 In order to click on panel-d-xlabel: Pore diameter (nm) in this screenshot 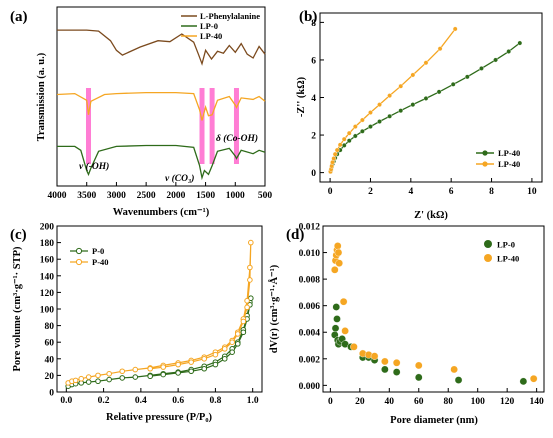, I will do `click(434, 420)`.